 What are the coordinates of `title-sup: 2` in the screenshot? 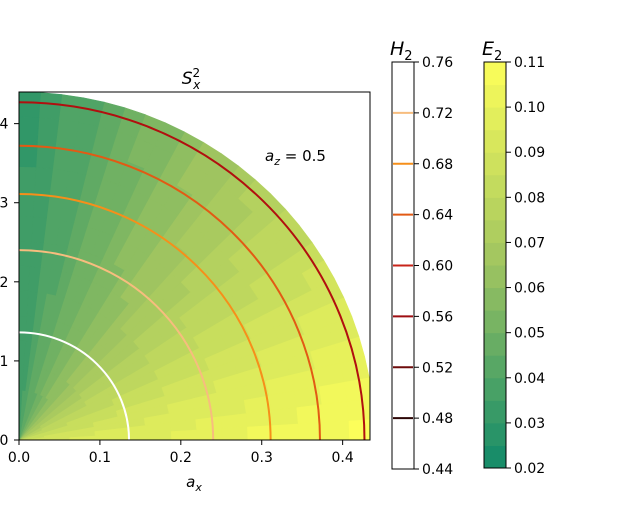 It's located at (197, 73).